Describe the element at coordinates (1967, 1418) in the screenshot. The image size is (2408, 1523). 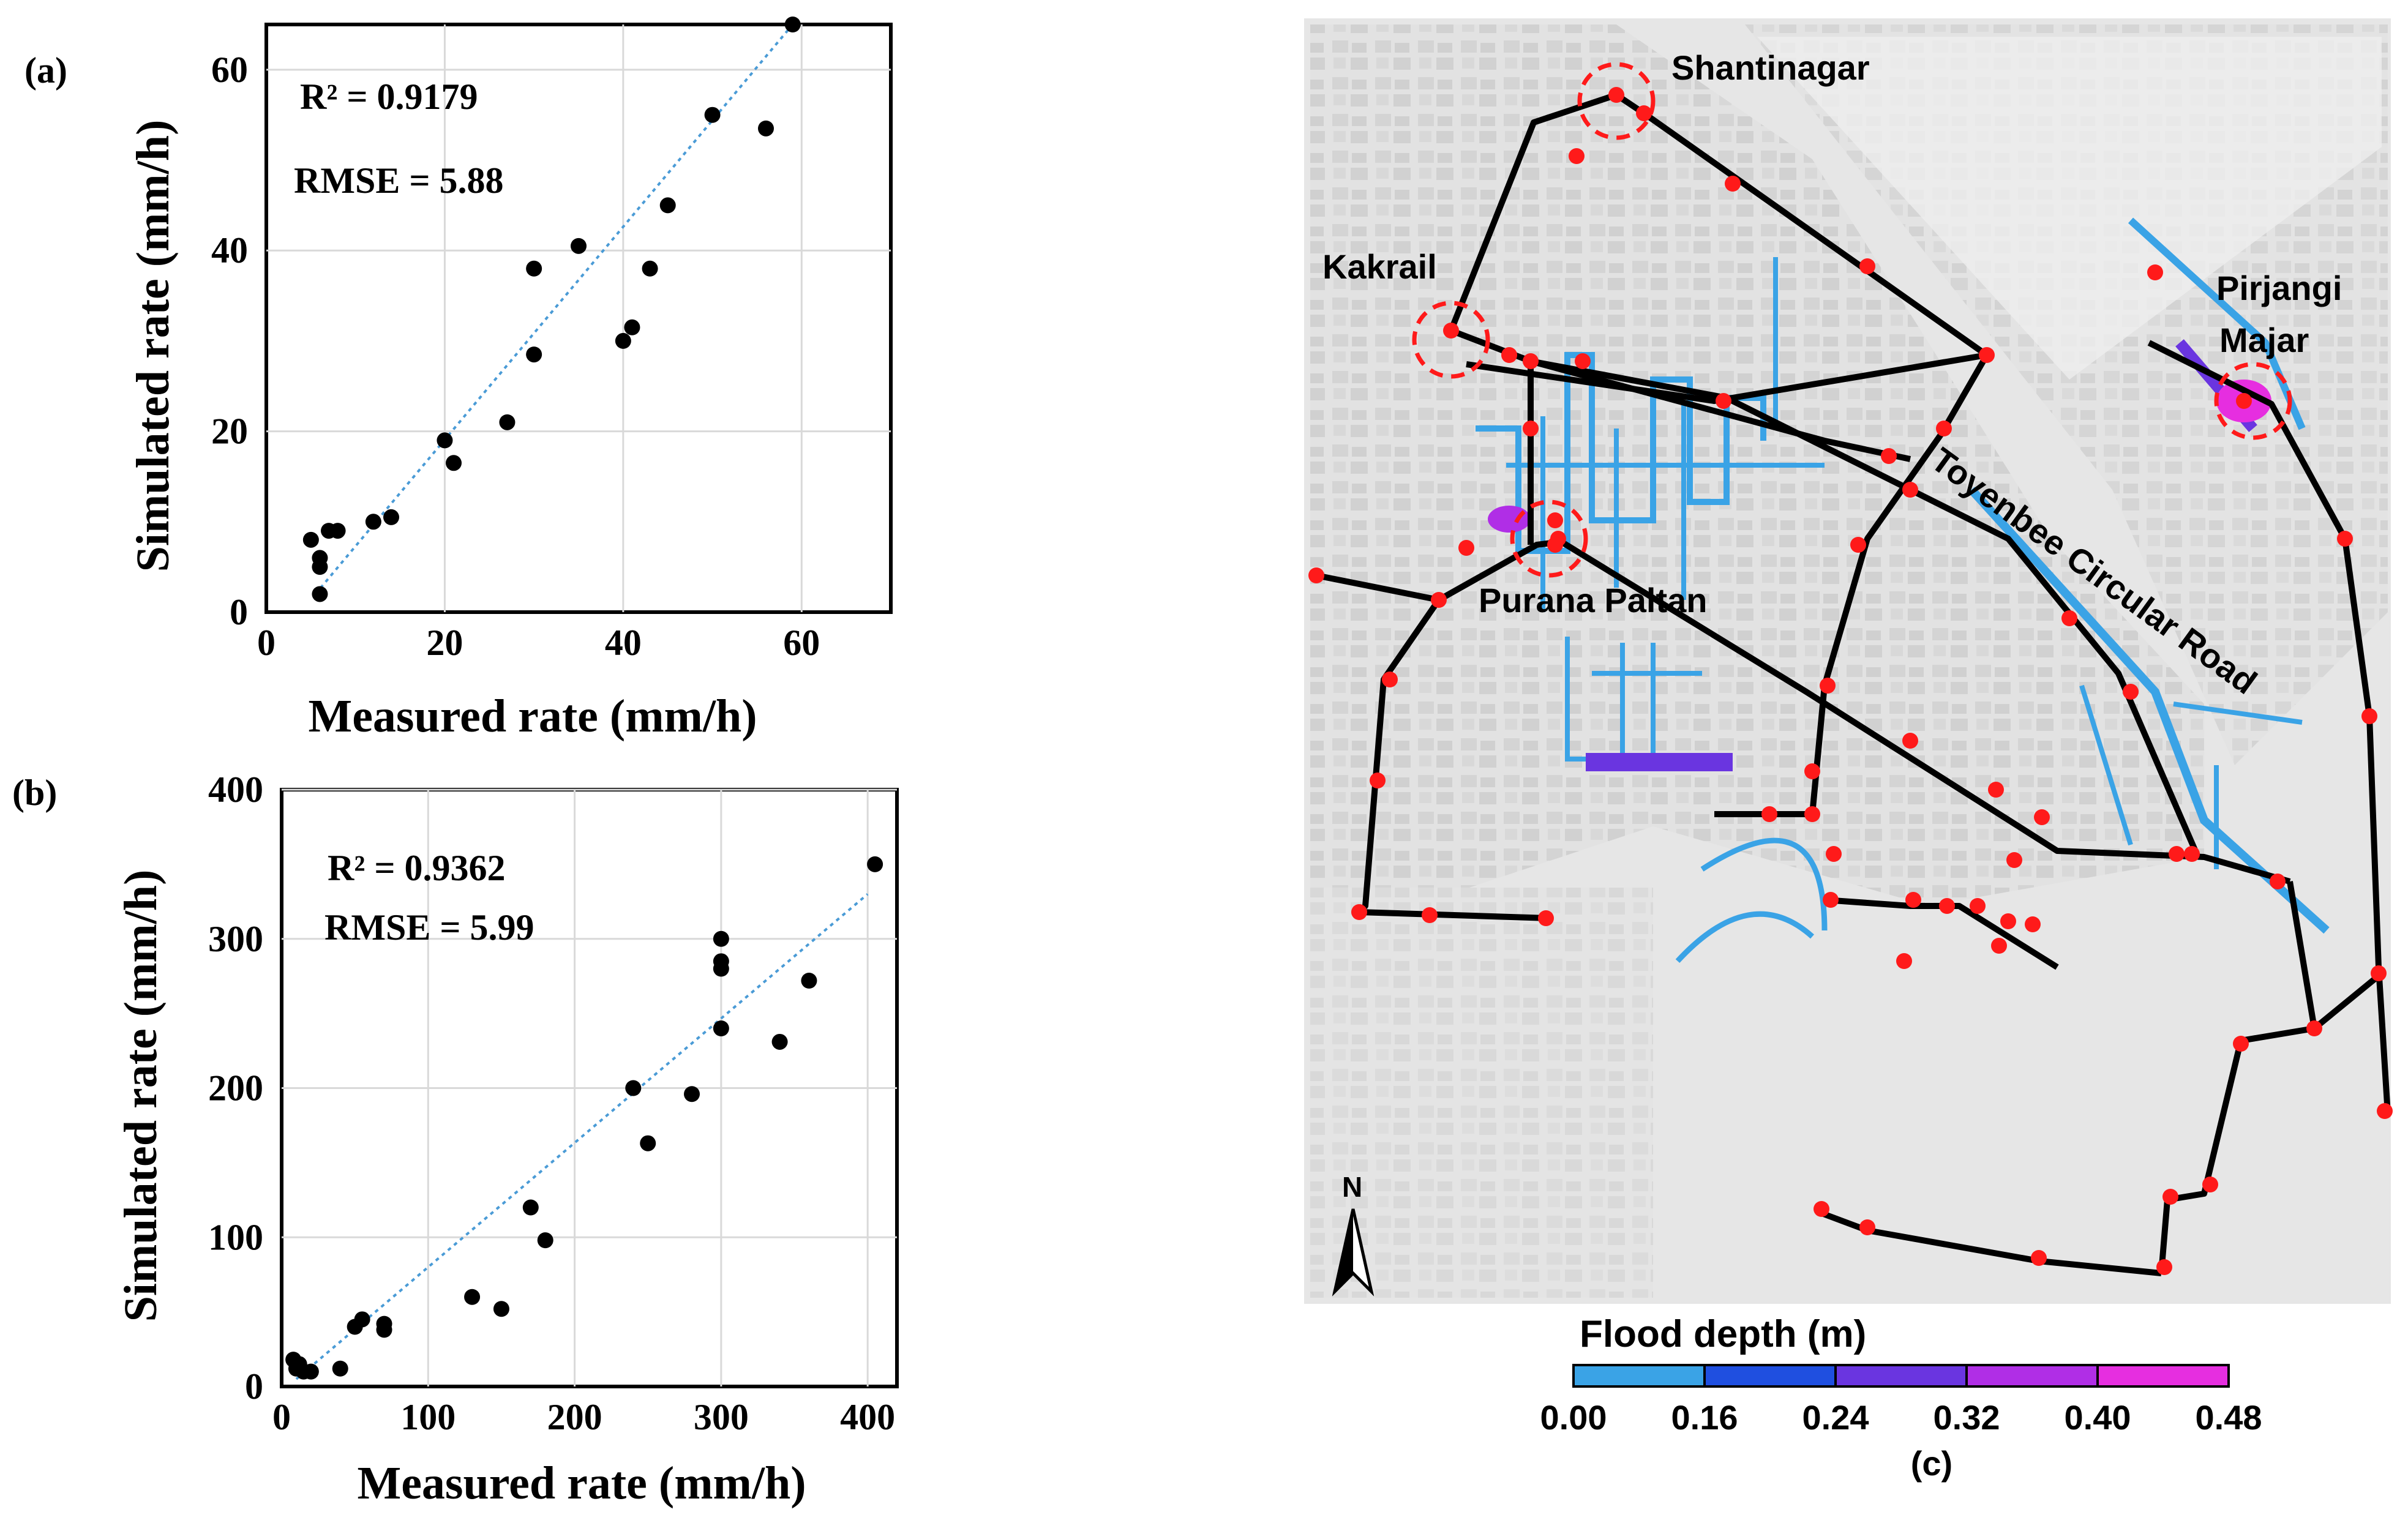
I see `legend-tick-label: 0.32` at that location.